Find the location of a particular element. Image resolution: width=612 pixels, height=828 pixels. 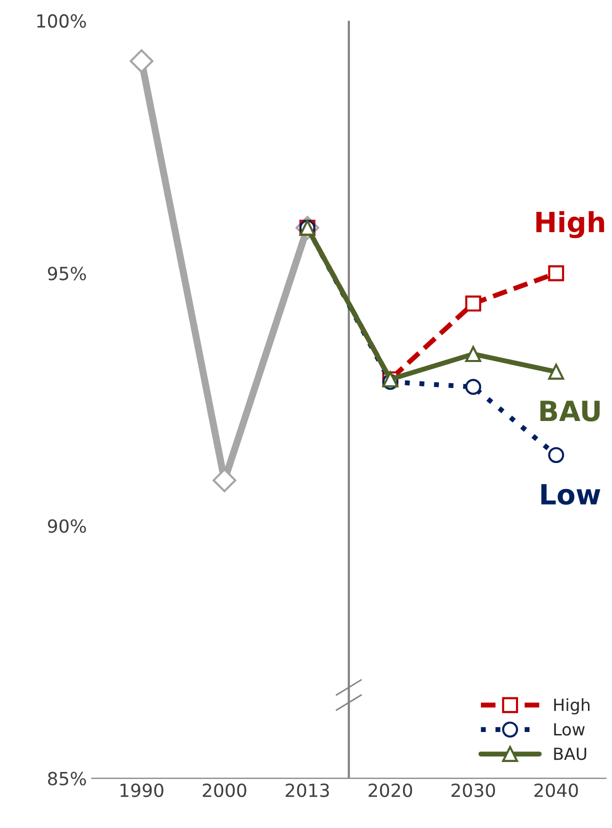

y-tick-label: 100% is located at coordinates (61, 21).